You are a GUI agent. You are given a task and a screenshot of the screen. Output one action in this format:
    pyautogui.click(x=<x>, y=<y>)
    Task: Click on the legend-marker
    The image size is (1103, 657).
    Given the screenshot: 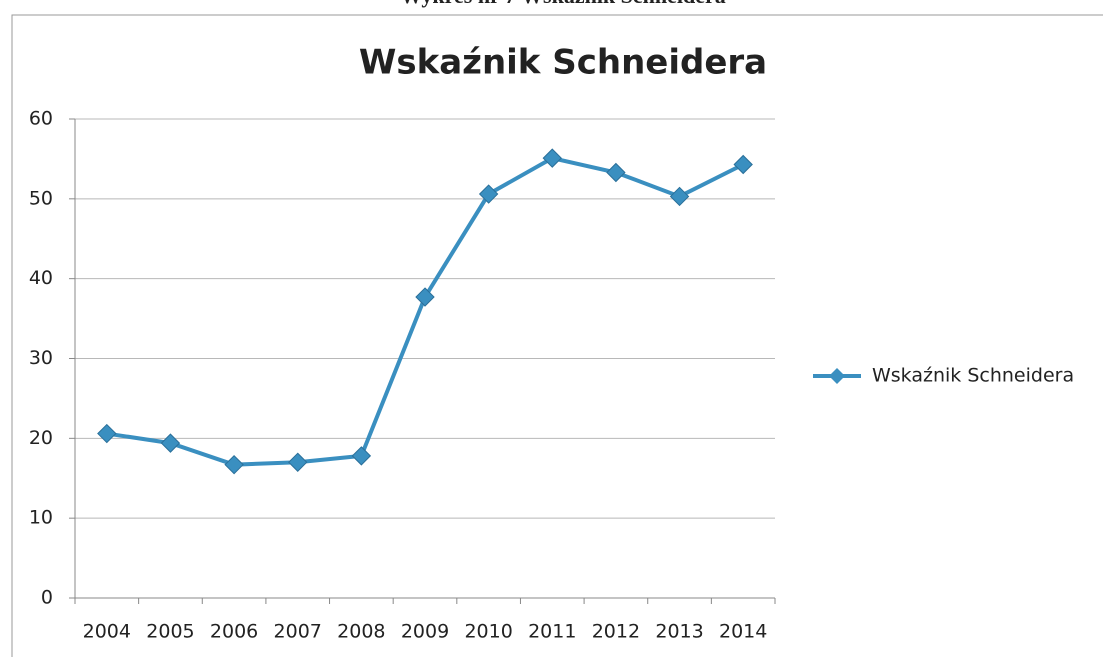 What is the action you would take?
    pyautogui.click(x=837, y=376)
    